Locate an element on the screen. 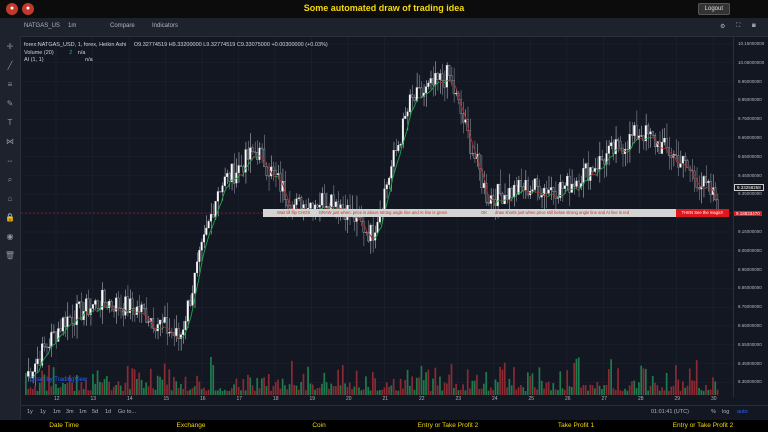 Image resolution: width=768 pixels, height=432 pixels. auto-toggle: auto is located at coordinates (742, 412).